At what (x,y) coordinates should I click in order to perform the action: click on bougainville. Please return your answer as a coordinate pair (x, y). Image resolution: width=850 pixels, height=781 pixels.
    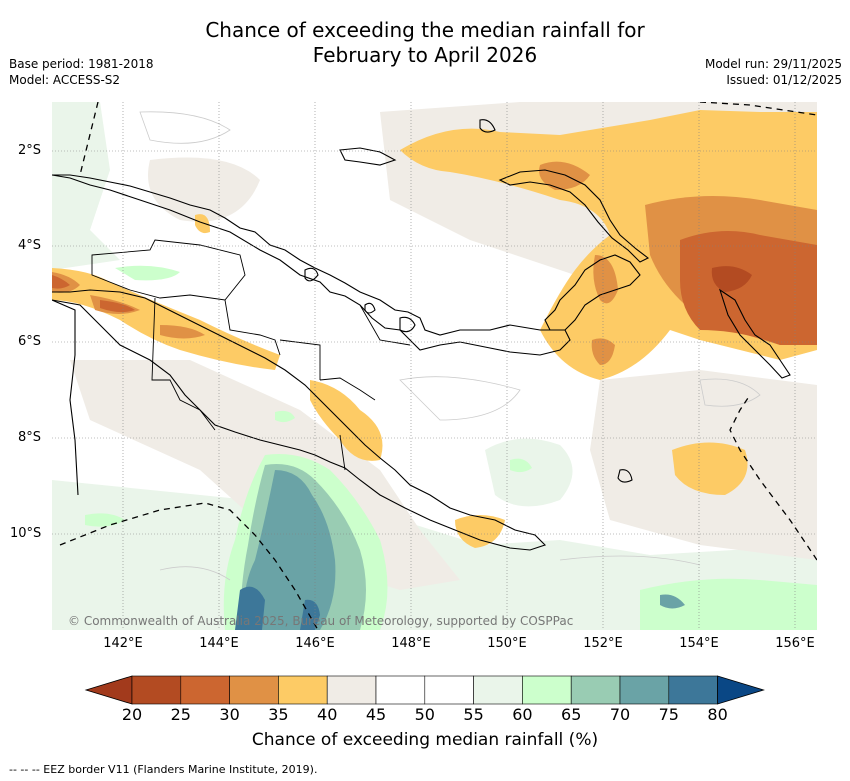
    Looking at the image, I should click on (754, 333).